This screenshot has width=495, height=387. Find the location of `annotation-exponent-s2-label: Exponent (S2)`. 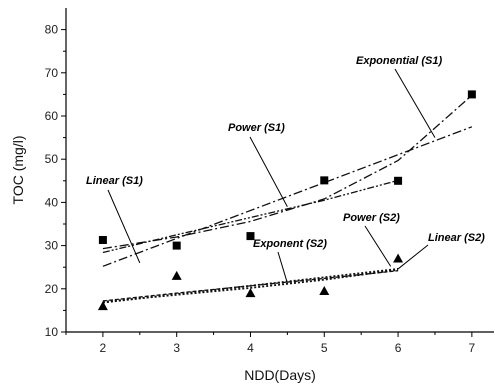

annotation-exponent-s2-label: Exponent (S2) is located at coordinates (290, 244).